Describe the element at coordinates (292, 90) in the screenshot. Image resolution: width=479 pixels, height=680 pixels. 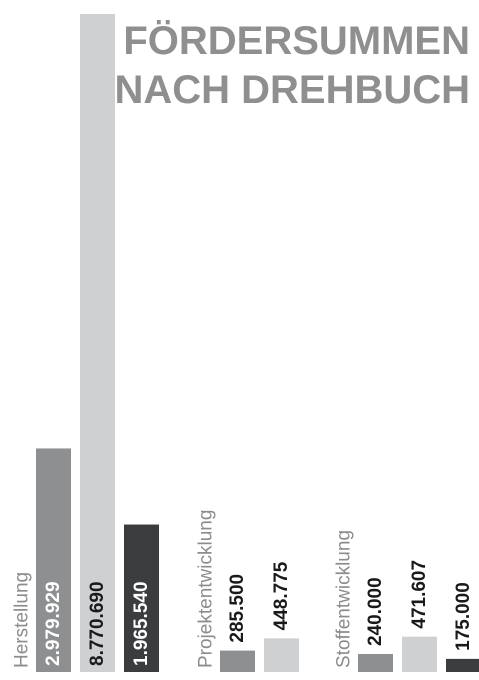
I see `chart-title-line-2: NACH DREHBUCH` at that location.